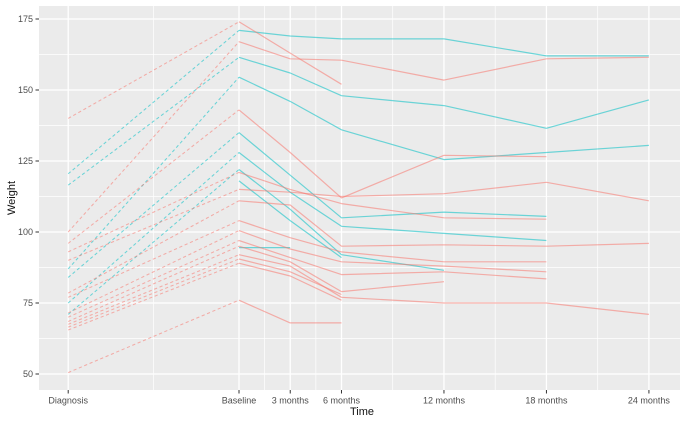 This screenshot has width=685, height=424. I want to click on x-axis-title: Time, so click(362, 412).